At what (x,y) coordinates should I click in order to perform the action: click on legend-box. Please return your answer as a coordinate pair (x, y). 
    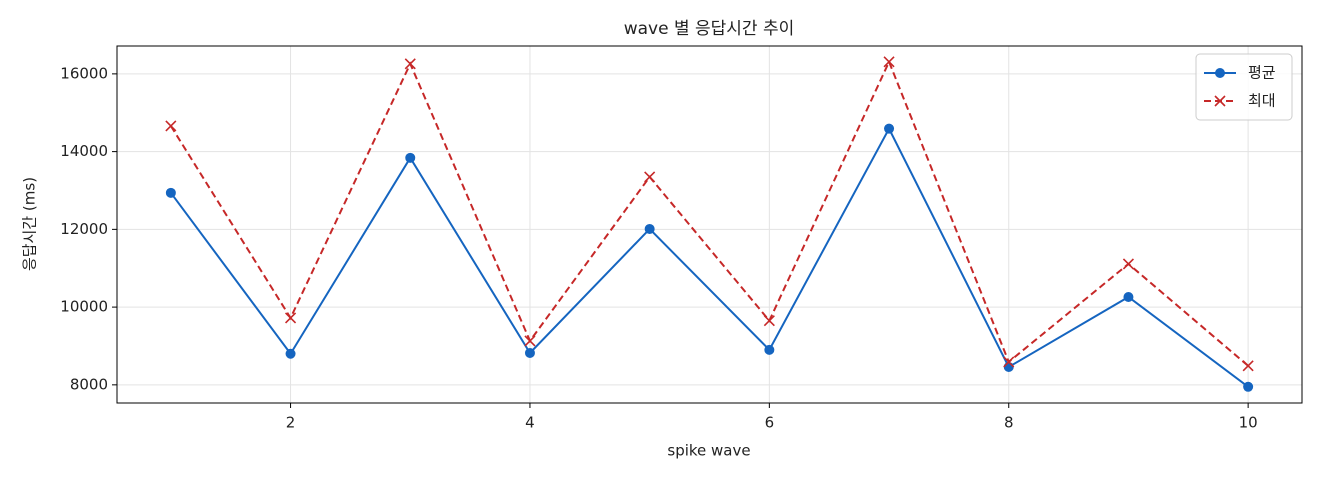
    Looking at the image, I should click on (1244, 87).